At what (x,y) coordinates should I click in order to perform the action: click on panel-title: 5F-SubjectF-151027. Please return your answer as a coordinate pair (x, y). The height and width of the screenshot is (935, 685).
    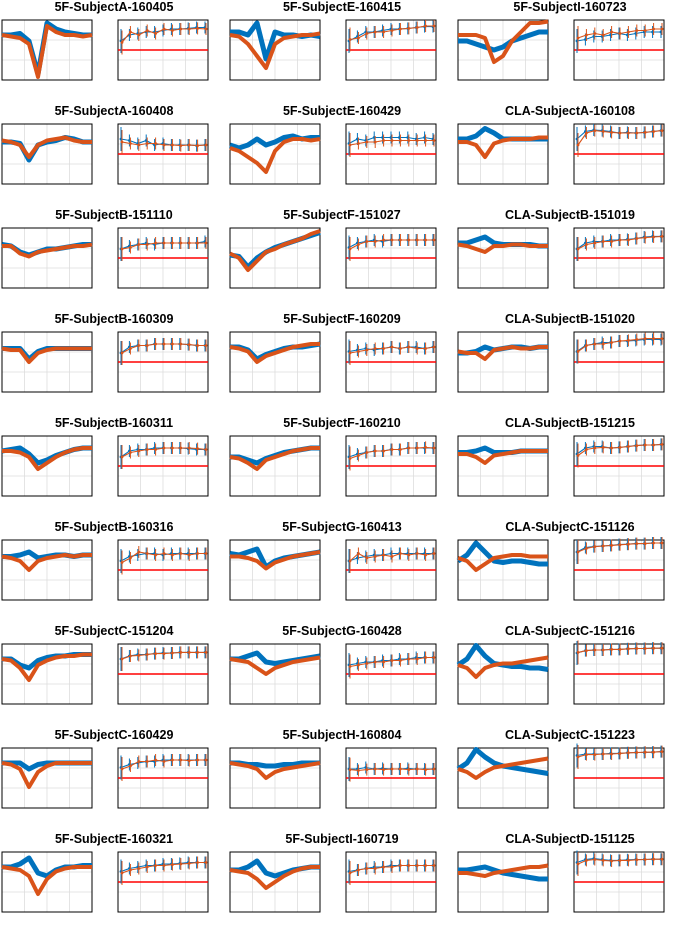
    Looking at the image, I should click on (342, 215).